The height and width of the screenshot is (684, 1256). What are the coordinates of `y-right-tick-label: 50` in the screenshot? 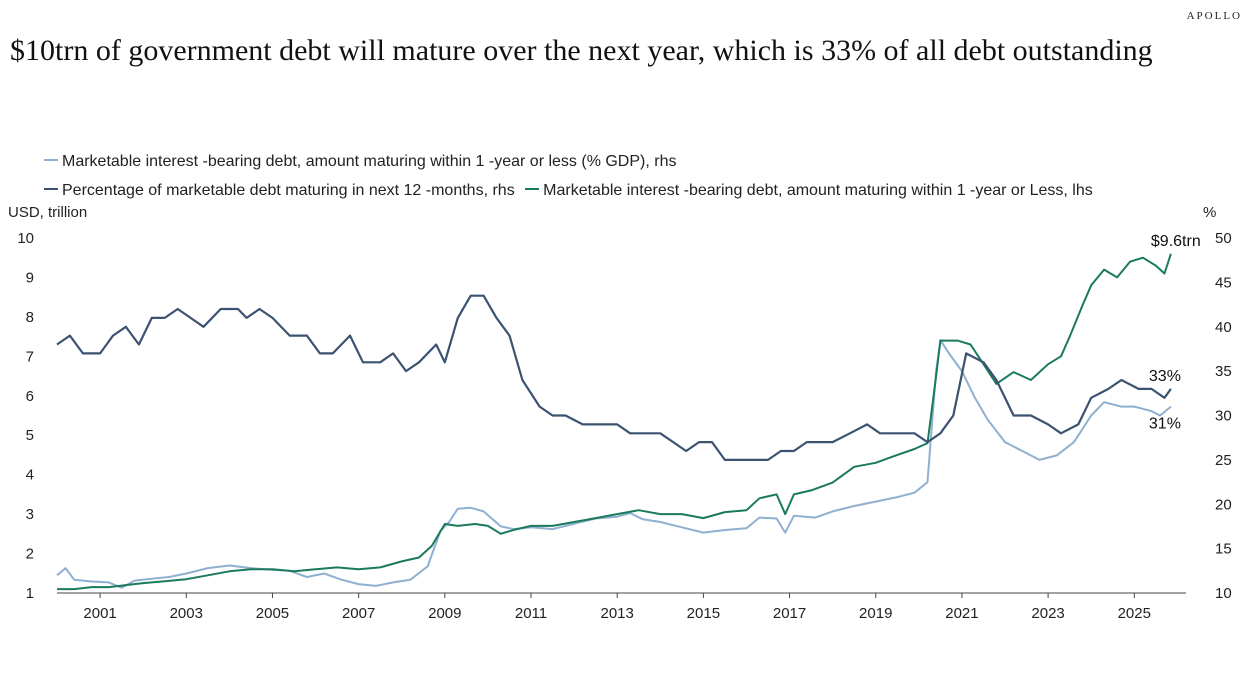 It's located at (1223, 238).